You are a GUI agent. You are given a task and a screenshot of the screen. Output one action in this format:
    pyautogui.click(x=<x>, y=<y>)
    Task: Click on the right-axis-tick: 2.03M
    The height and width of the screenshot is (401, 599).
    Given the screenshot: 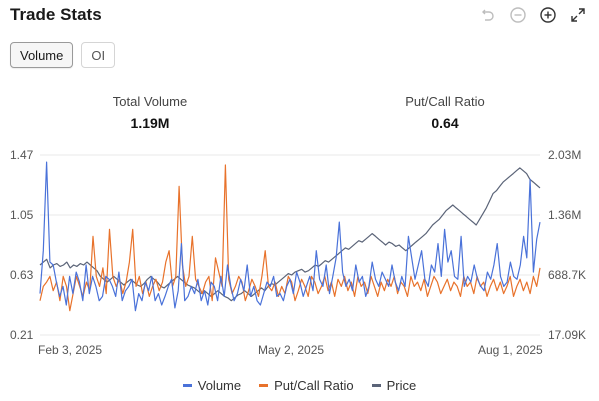 What is the action you would take?
    pyautogui.click(x=565, y=155)
    